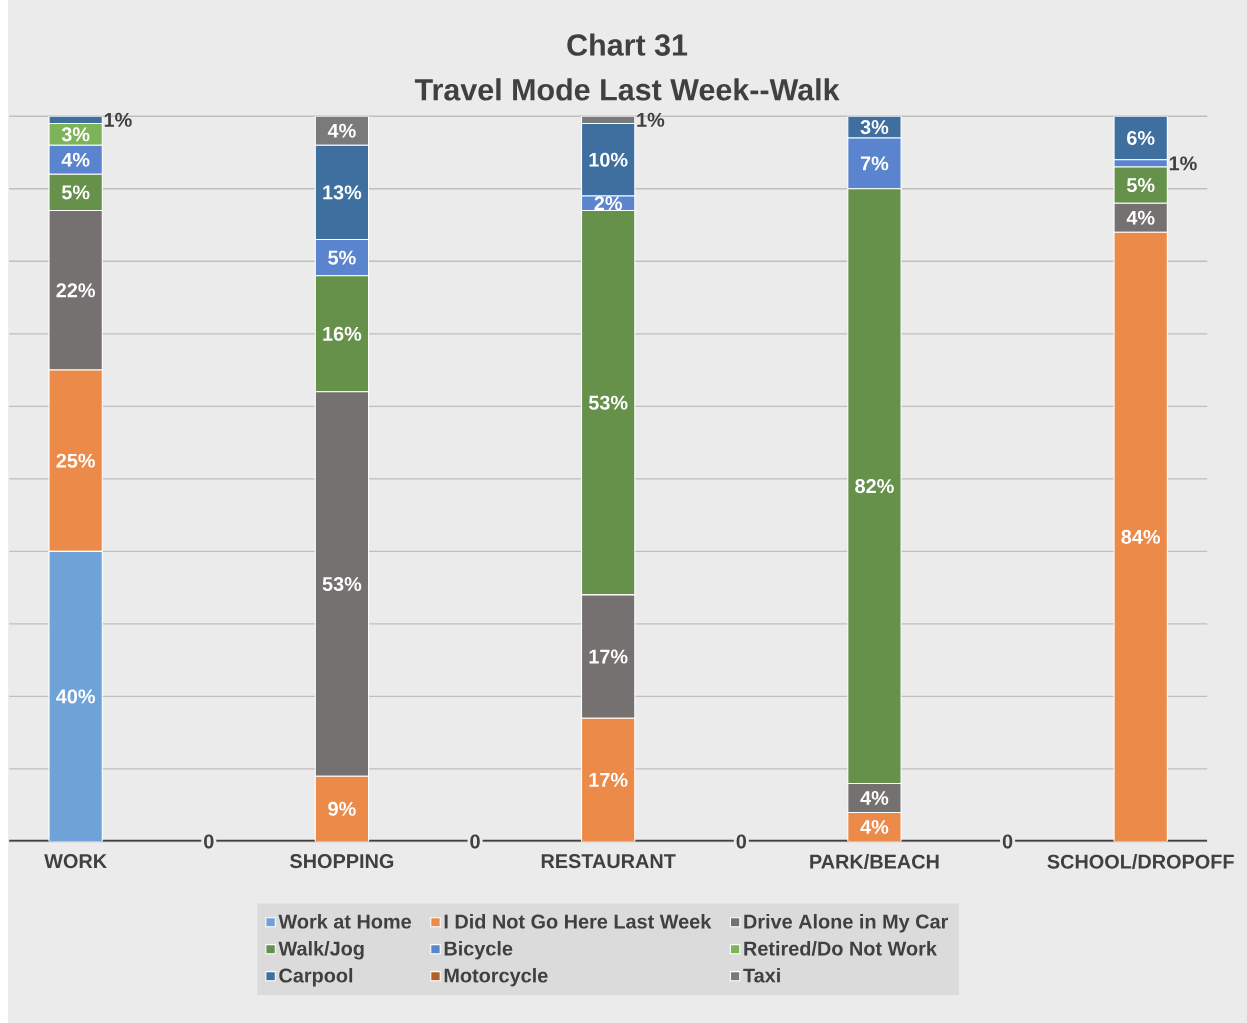  What do you see at coordinates (627, 89) in the screenshot?
I see `chart-subtitle: Travel Mode Last Week--Walk` at bounding box center [627, 89].